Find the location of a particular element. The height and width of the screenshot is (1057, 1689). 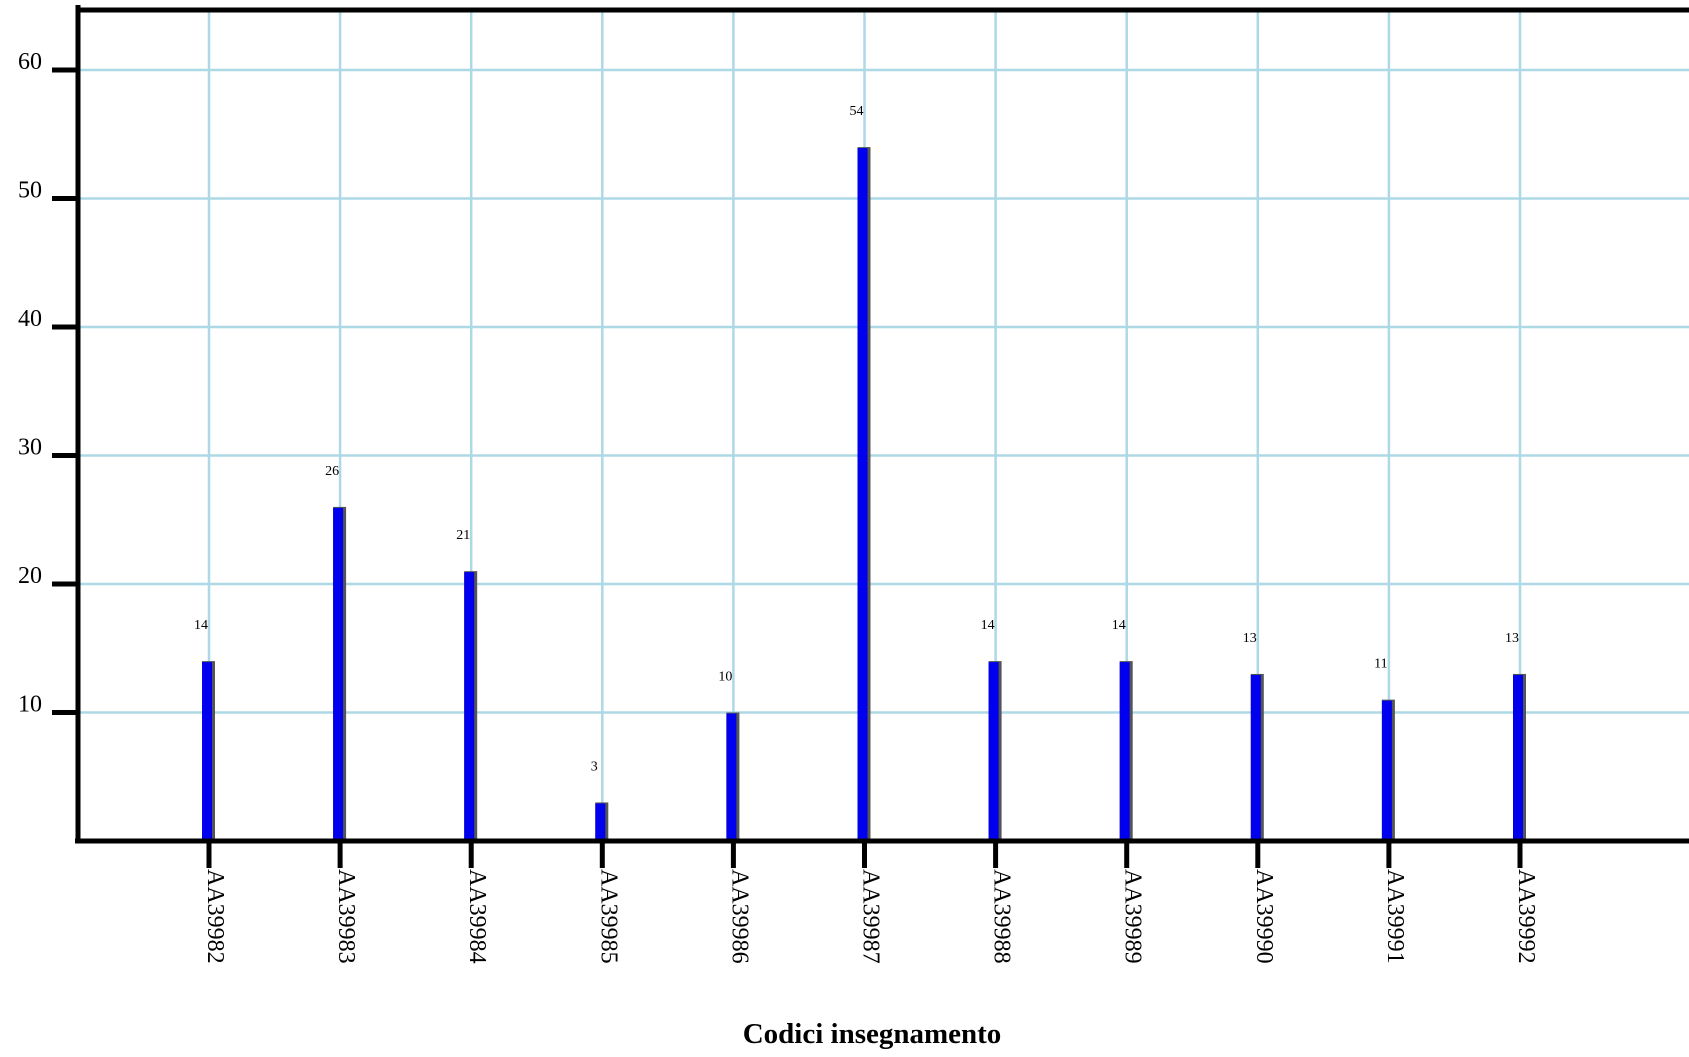

x-category-label: AA39987 is located at coordinates (871, 916).